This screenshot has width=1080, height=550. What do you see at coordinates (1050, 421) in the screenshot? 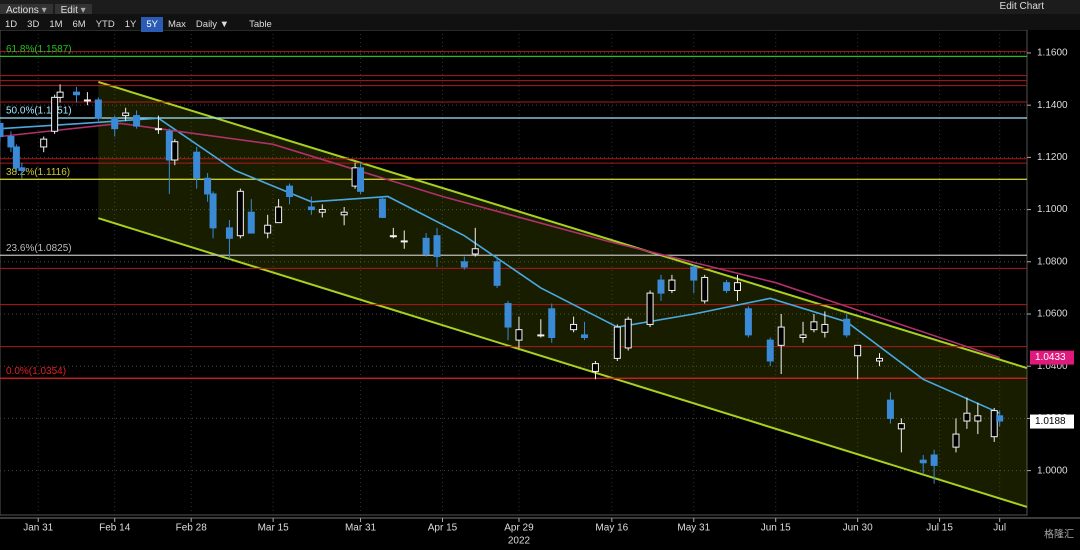
I see `price-marker-label: 1.0188` at bounding box center [1050, 421].